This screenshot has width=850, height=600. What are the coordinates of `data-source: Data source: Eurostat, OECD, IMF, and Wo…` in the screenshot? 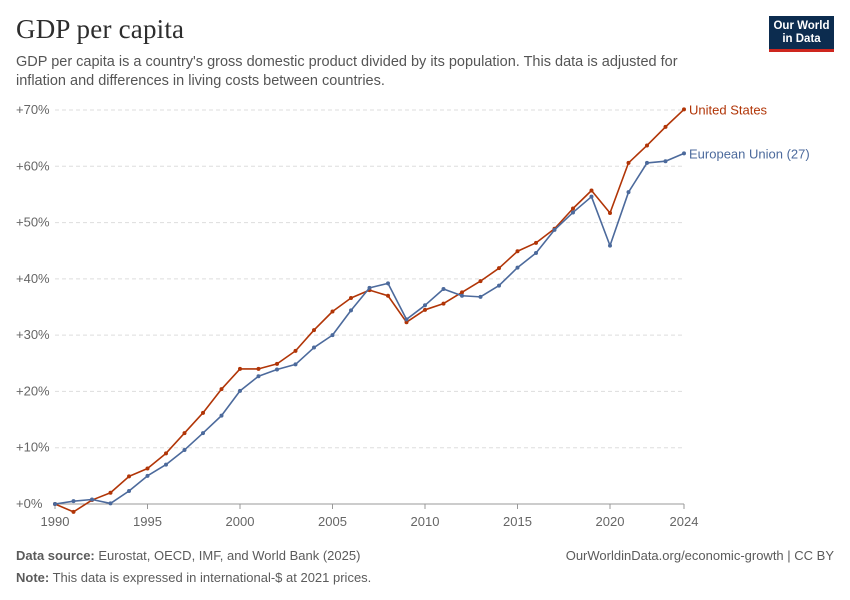 It's located at (188, 555).